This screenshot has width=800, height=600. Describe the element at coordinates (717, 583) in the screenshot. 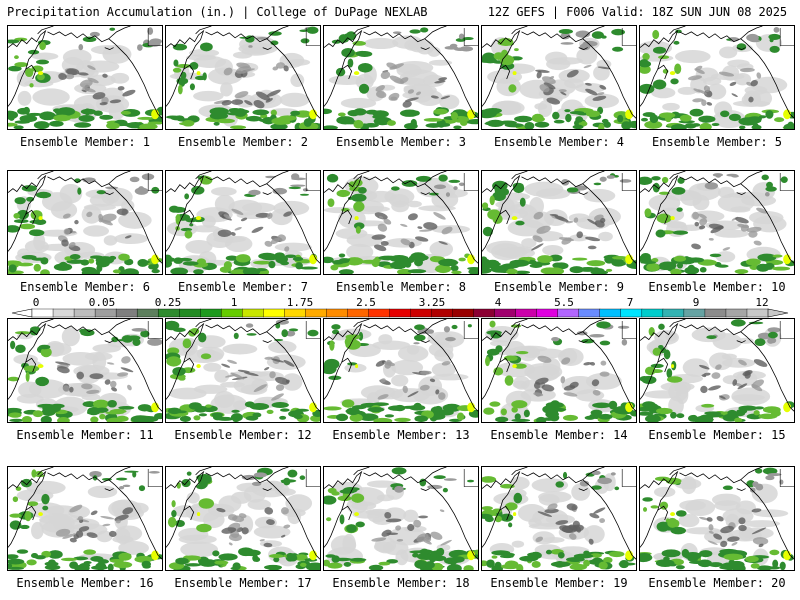

I see `ensemble-member-label: Ensemble Member: 20` at that location.